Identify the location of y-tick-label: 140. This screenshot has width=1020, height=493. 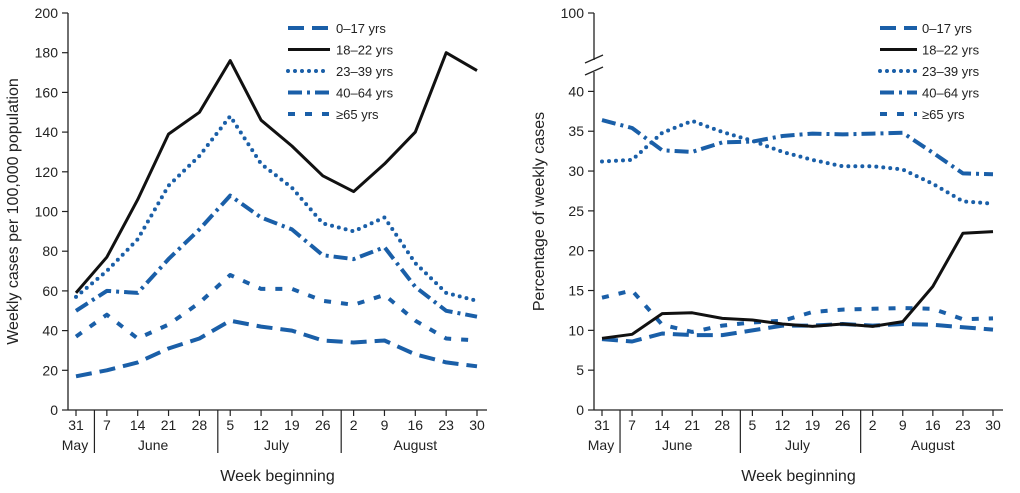
(47, 132).